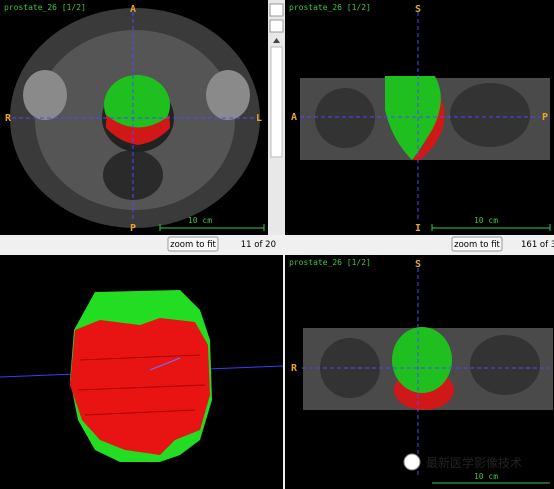 The image size is (554, 489). I want to click on slice-indicator: 11 of 20, so click(258, 245).